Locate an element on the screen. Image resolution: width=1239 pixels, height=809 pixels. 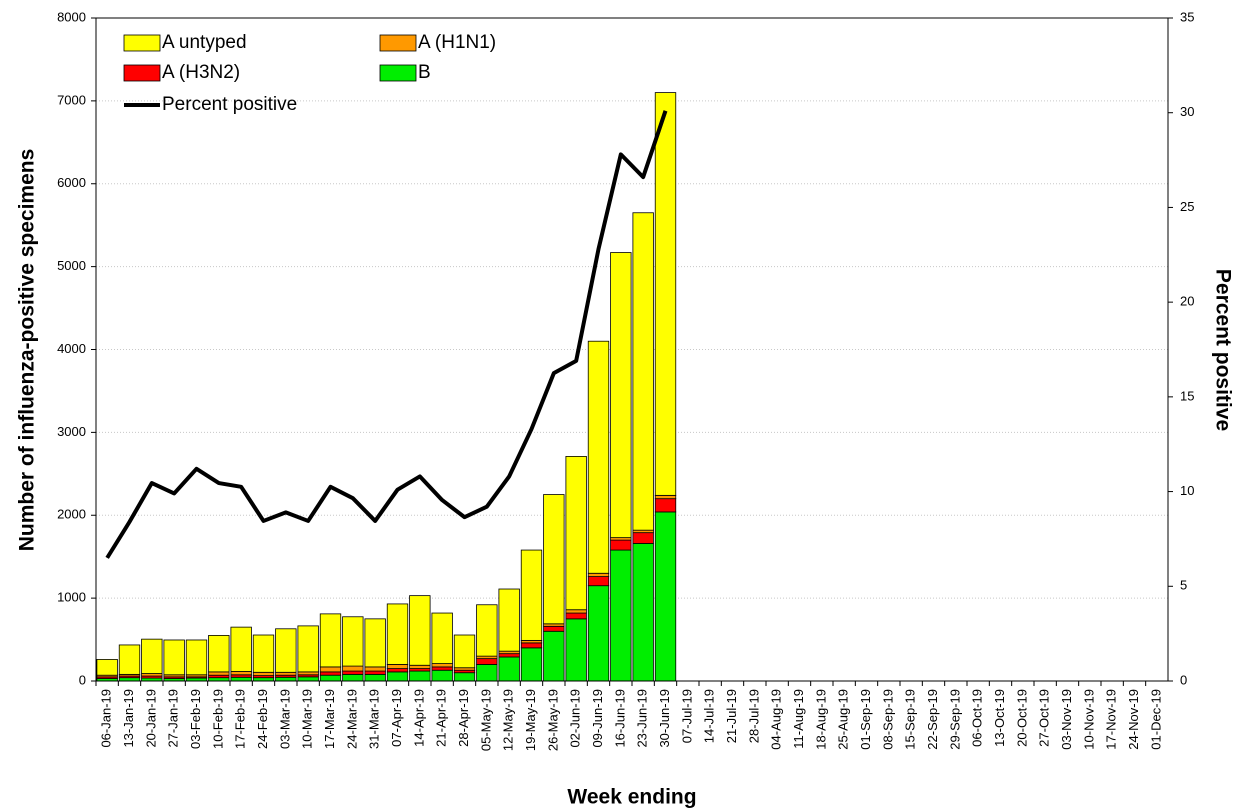
x-tick-label: 31-Mar-19 is located at coordinates (374, 719).